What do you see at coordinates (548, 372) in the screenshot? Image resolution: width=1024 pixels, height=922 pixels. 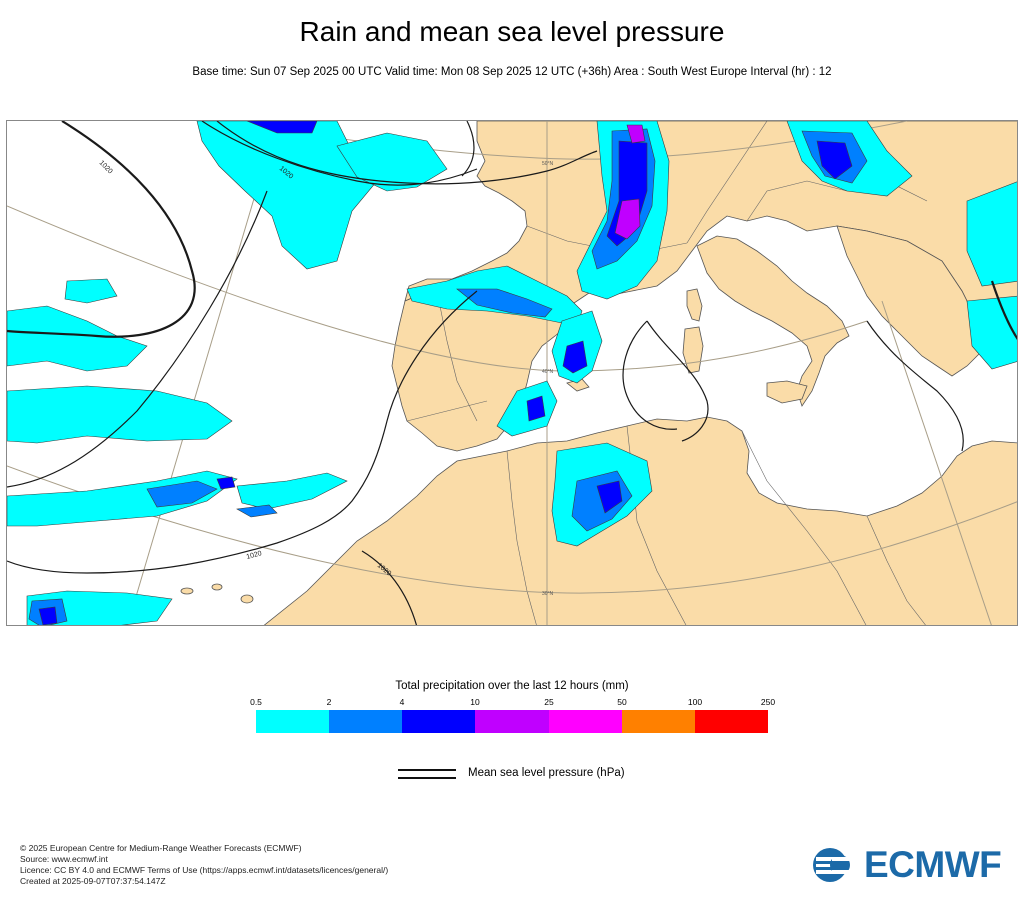 I see `latitude-label: 40°N` at bounding box center [548, 372].